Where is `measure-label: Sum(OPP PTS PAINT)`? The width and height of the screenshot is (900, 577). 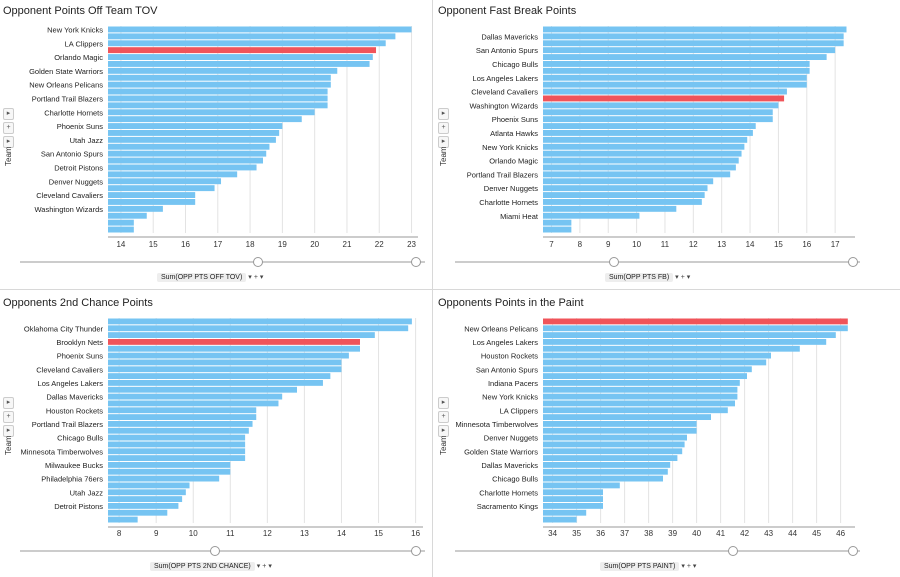 measure-label: Sum(OPP PTS PAINT) is located at coordinates (640, 566).